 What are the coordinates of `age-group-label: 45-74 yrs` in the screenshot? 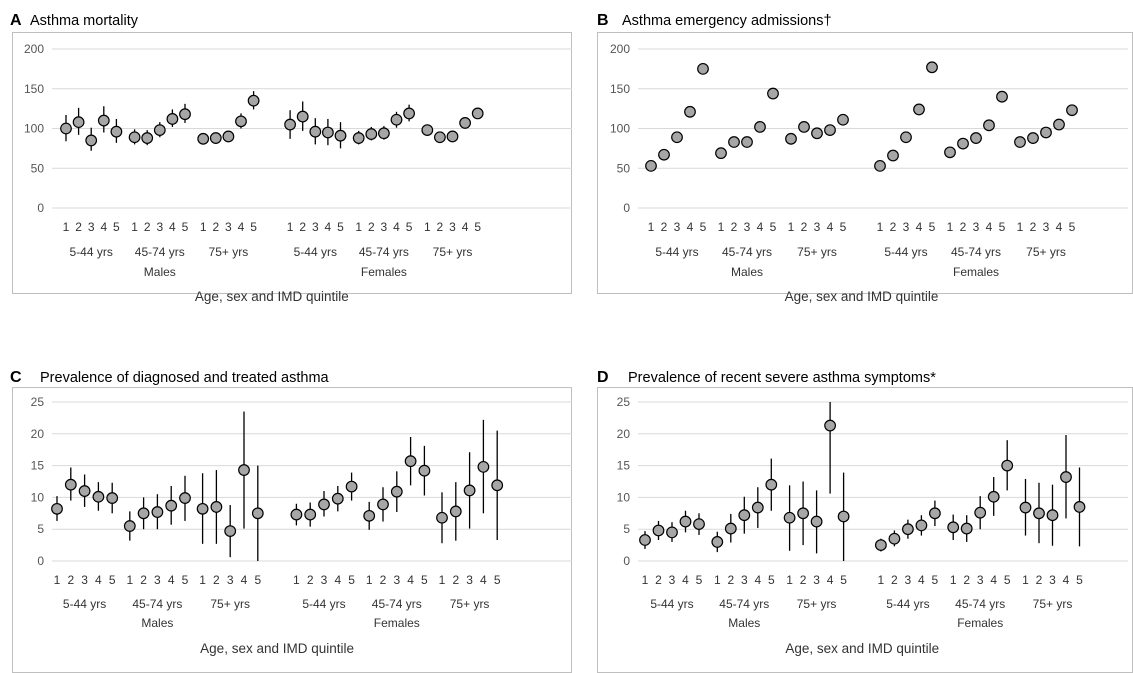 It's located at (157, 604).